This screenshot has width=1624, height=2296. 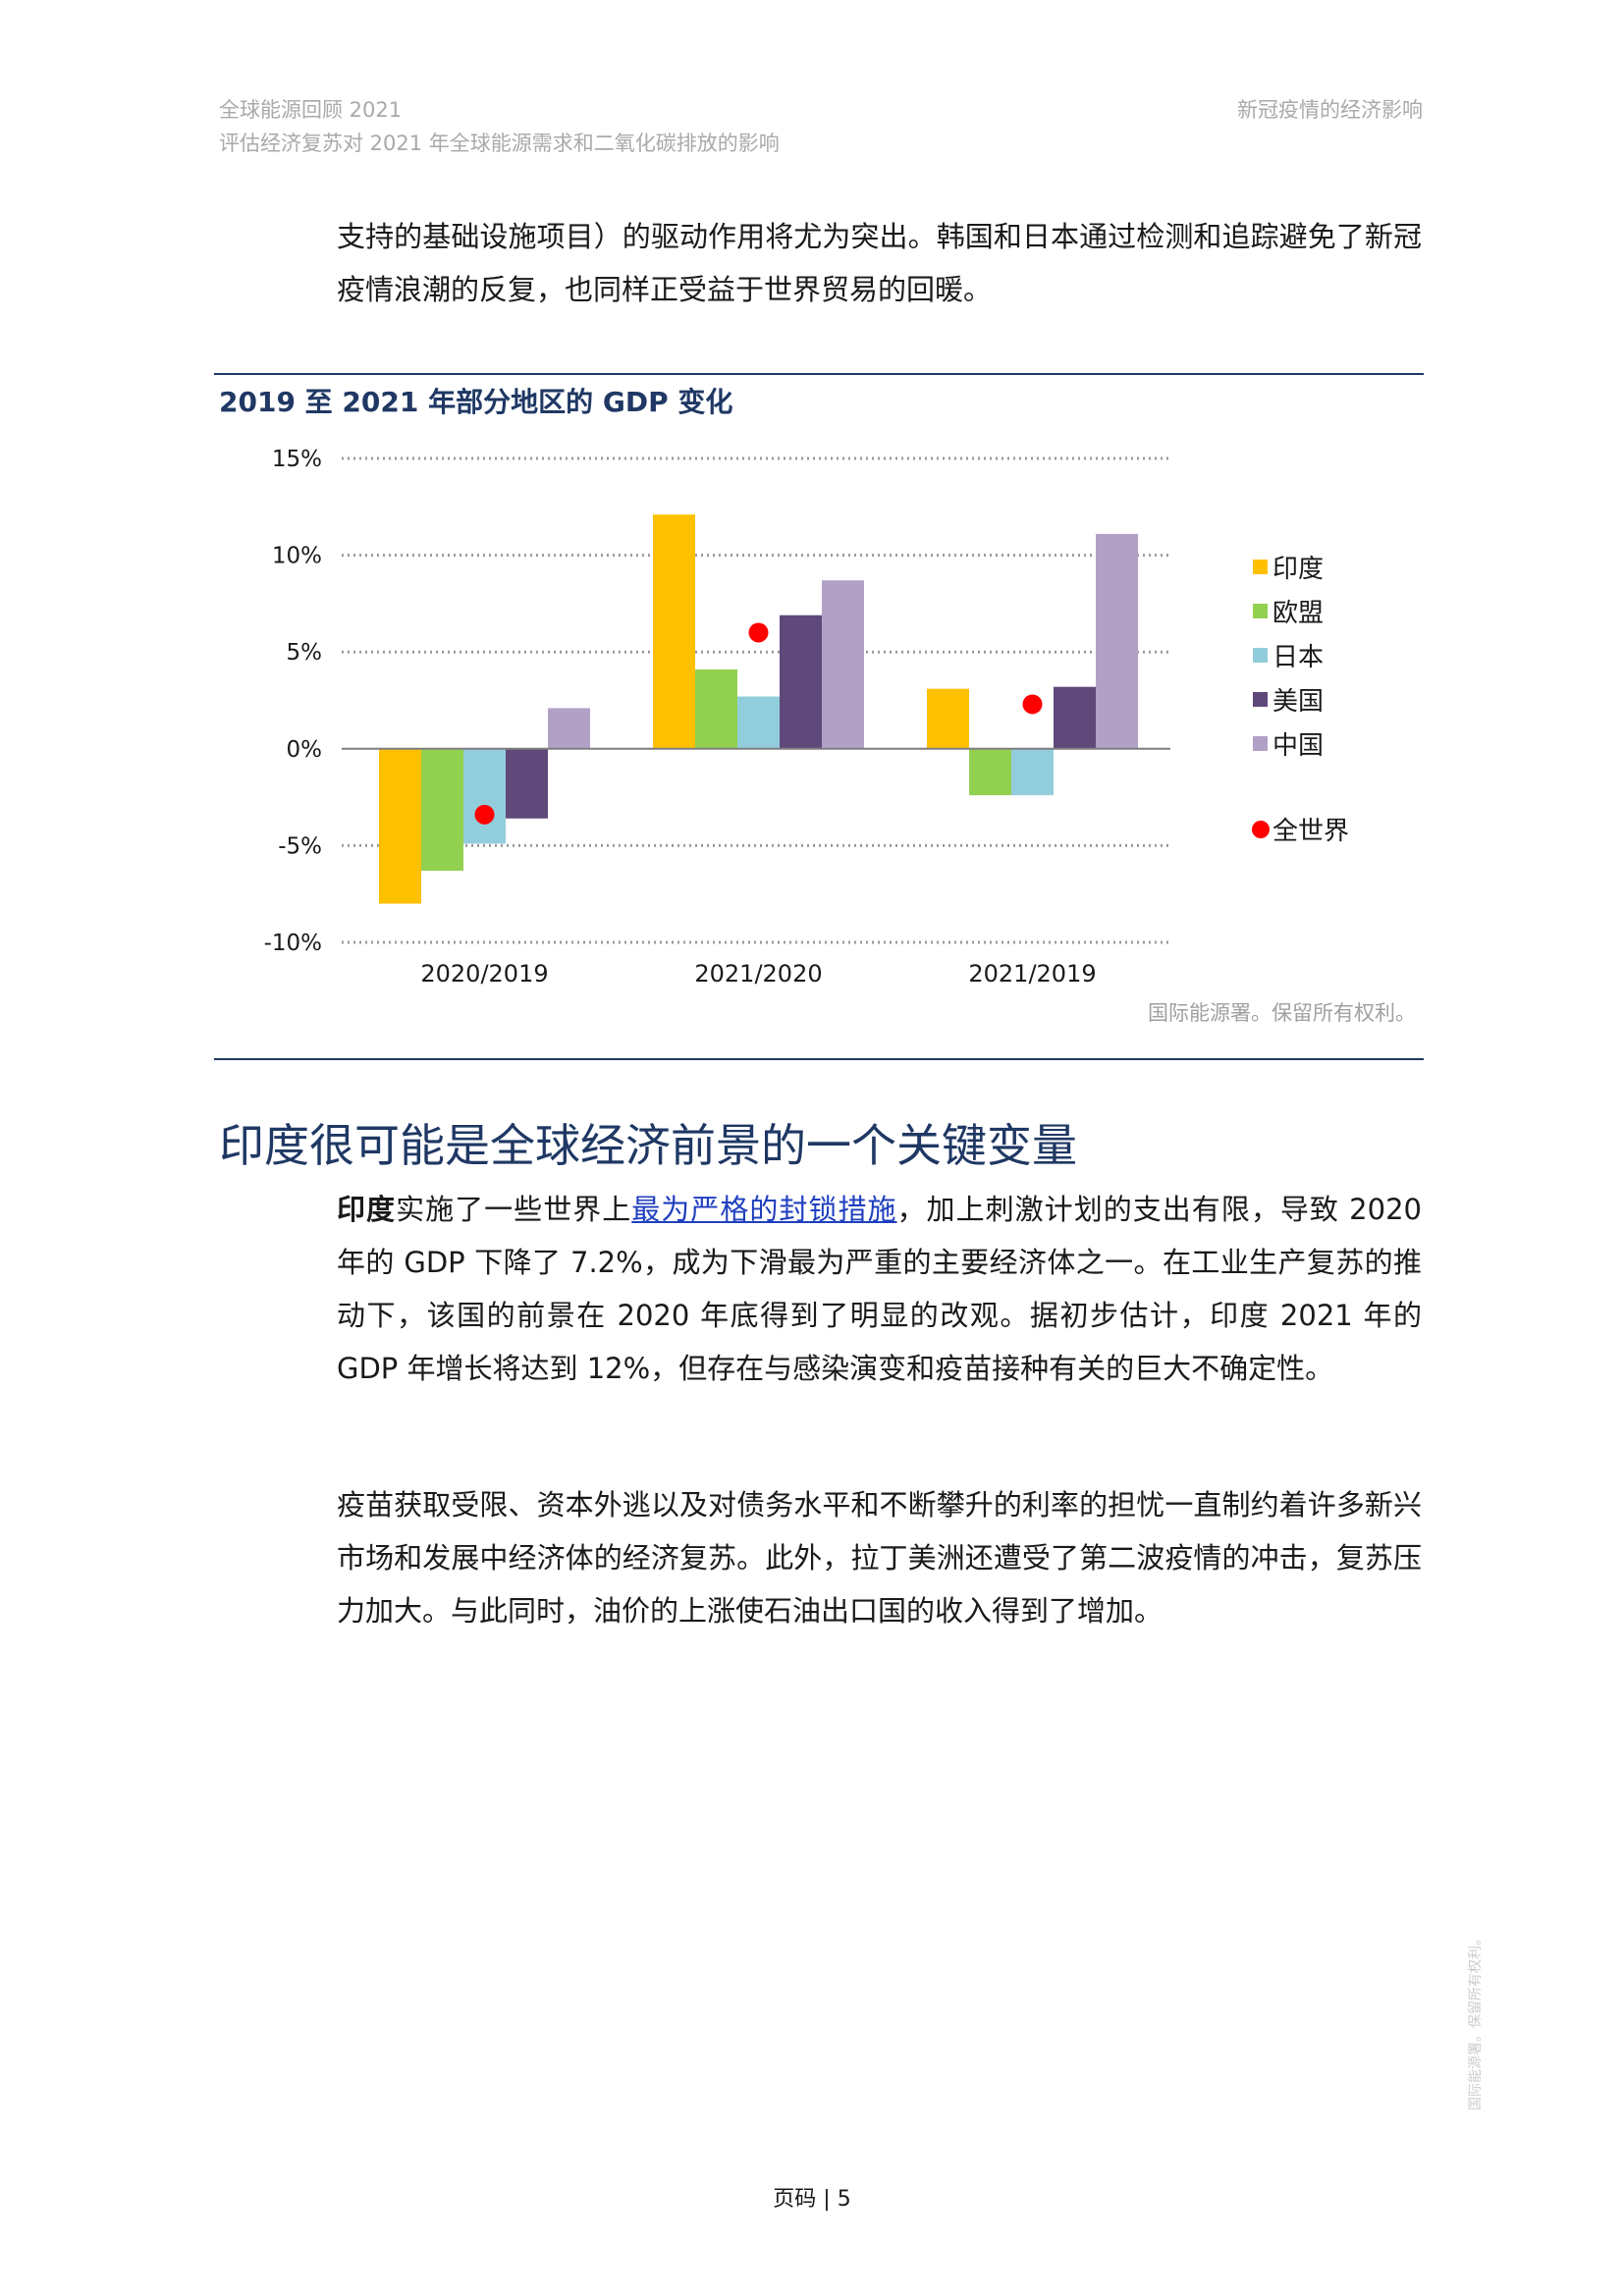 I want to click on chart-gridlines, so click(x=756, y=700).